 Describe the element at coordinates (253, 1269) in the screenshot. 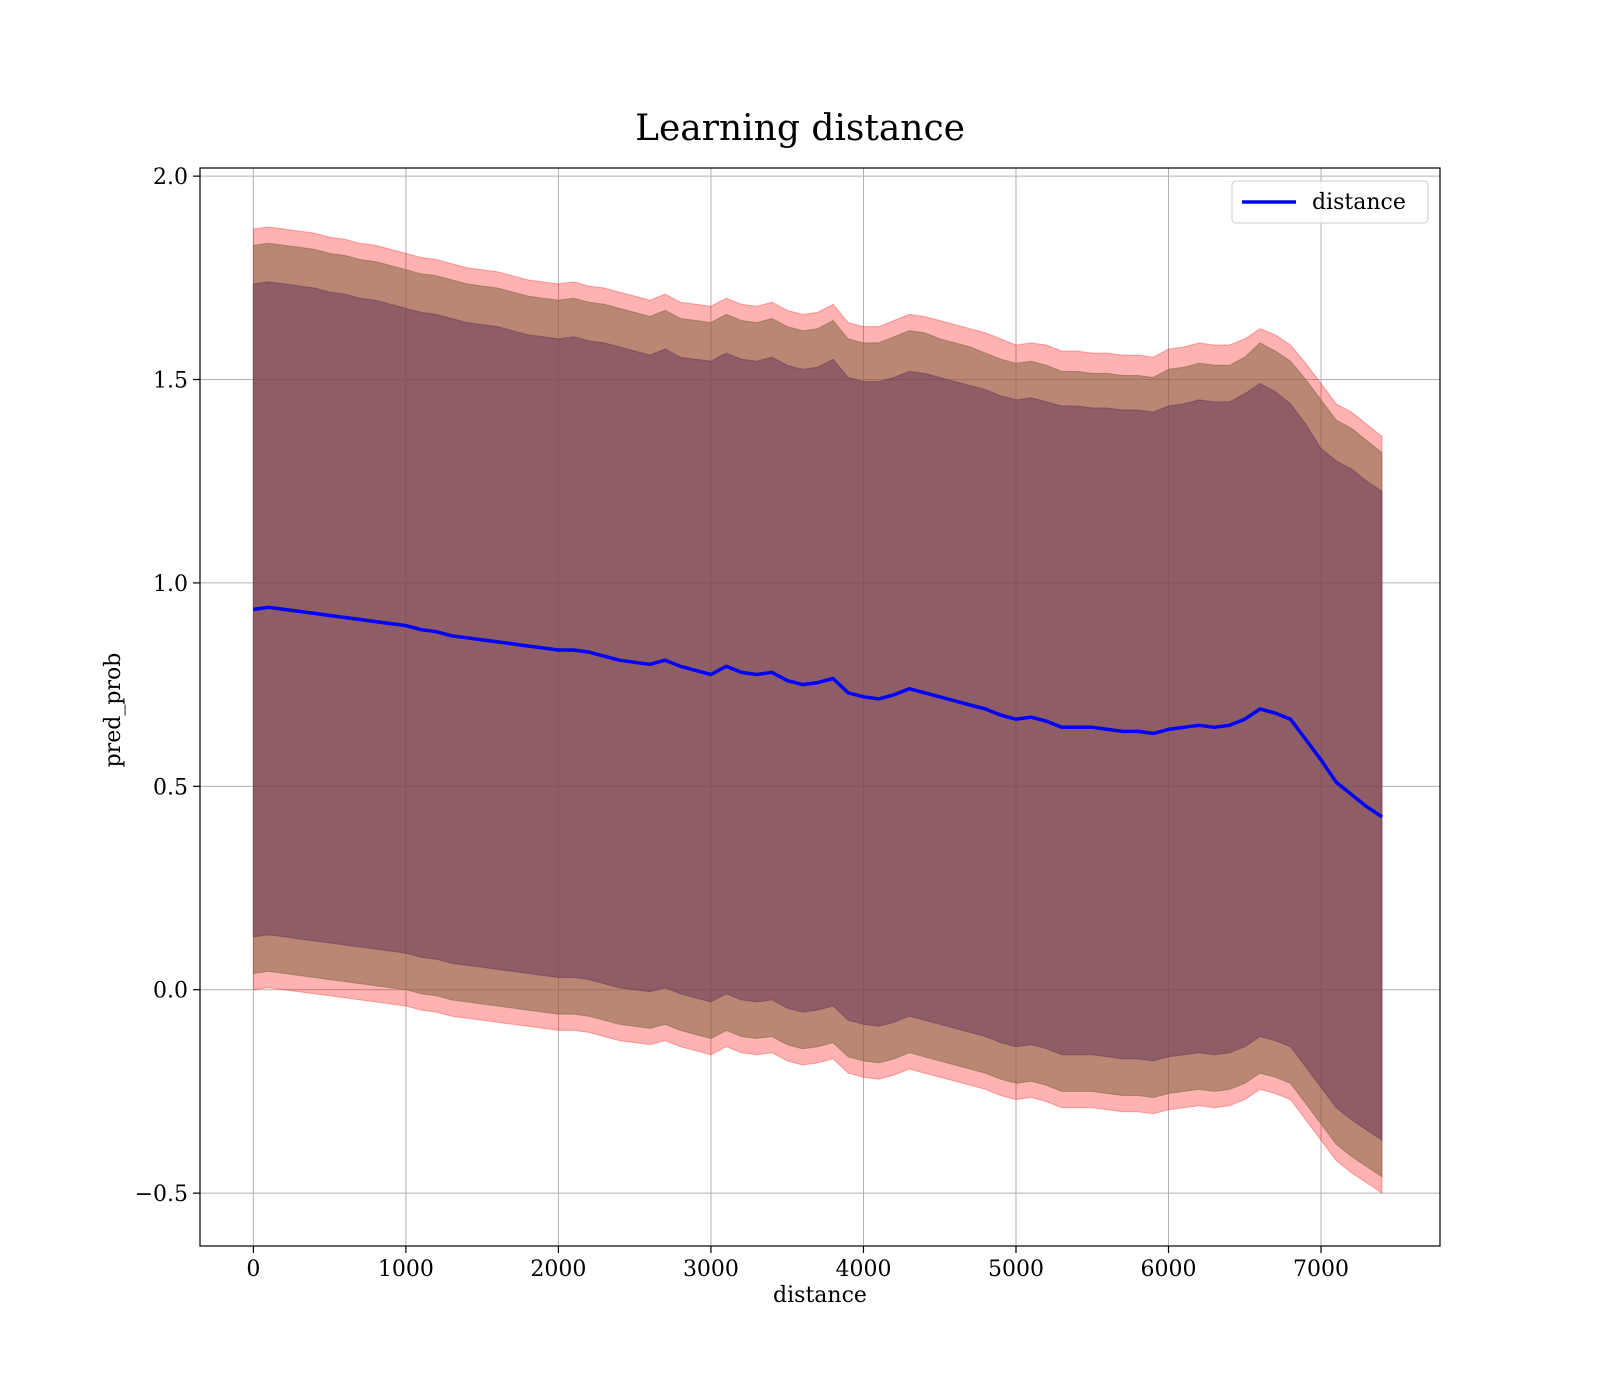

I see `x-tick-label: 0` at that location.